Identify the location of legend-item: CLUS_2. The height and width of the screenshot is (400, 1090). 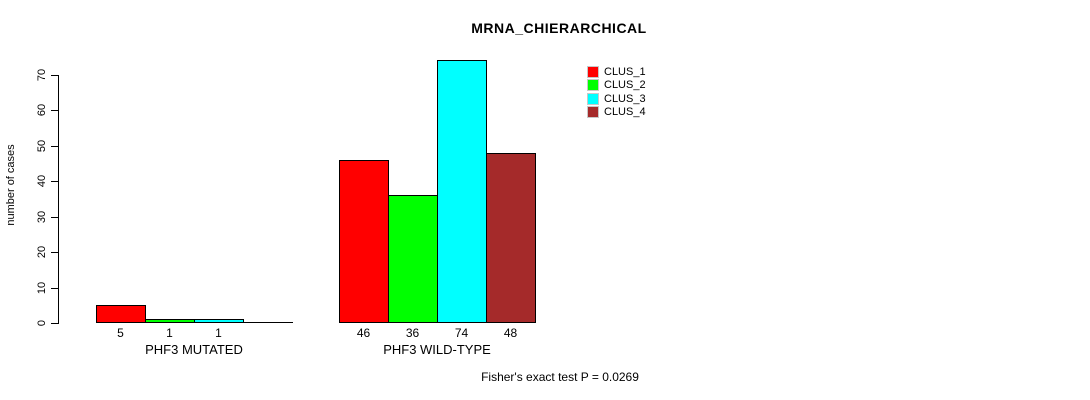
(616, 86).